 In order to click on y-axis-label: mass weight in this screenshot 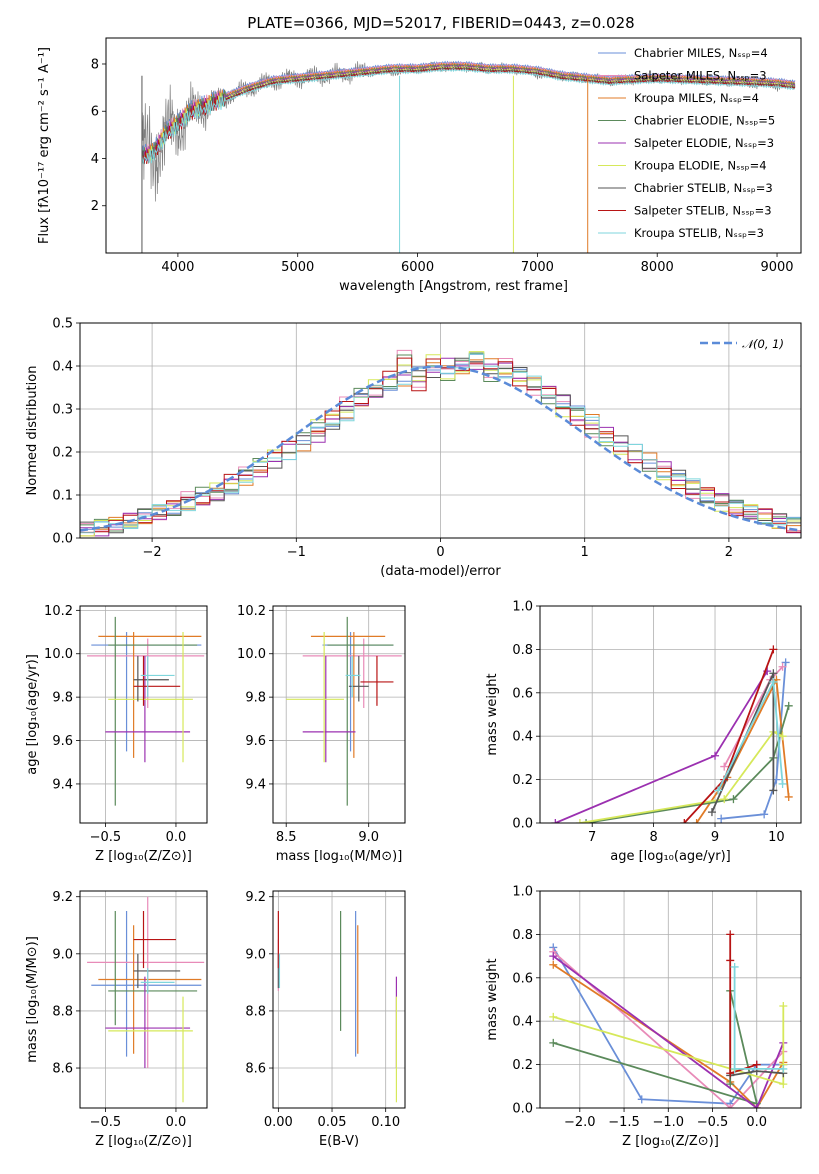, I will do `click(492, 714)`.